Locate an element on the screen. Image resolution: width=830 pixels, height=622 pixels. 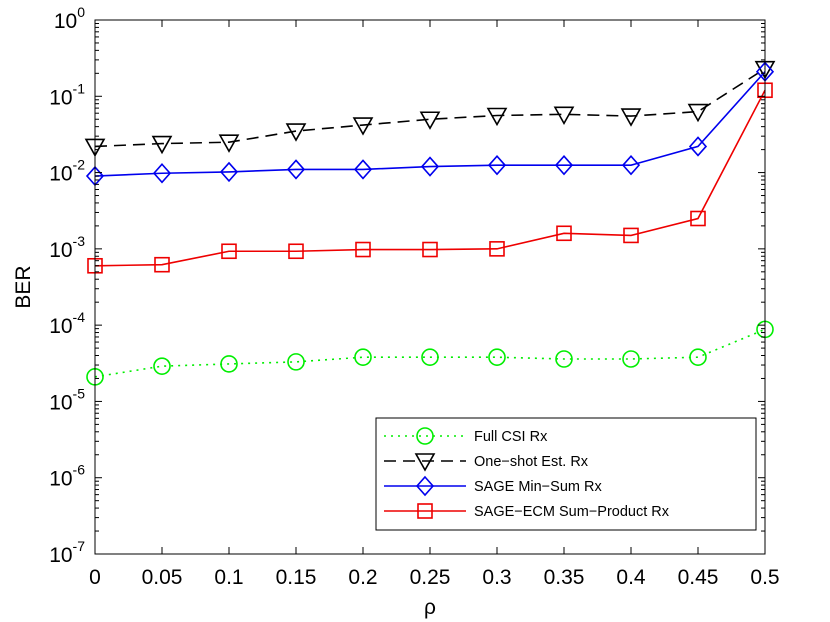
y-tick-label: 10⁻⁷ is located at coordinates (67, 552).